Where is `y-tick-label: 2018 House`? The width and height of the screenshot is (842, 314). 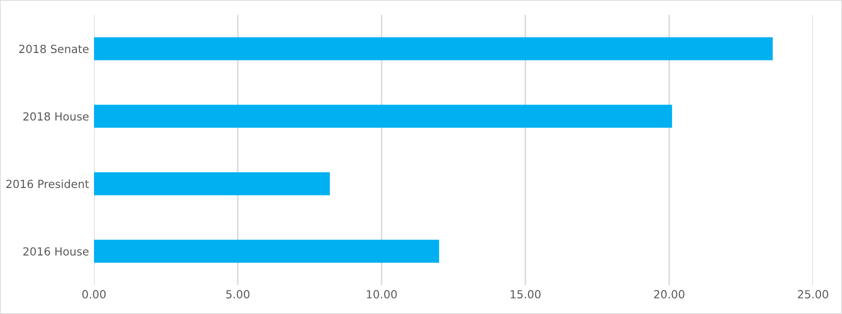
y-tick-label: 2018 House is located at coordinates (56, 116).